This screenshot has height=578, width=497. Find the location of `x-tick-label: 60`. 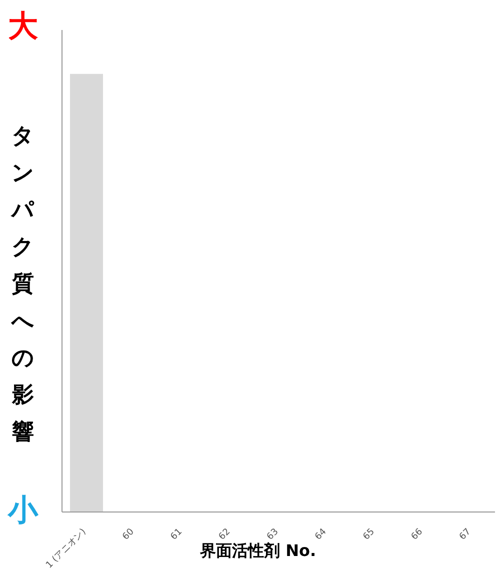

x-tick-label: 60 is located at coordinates (128, 534).